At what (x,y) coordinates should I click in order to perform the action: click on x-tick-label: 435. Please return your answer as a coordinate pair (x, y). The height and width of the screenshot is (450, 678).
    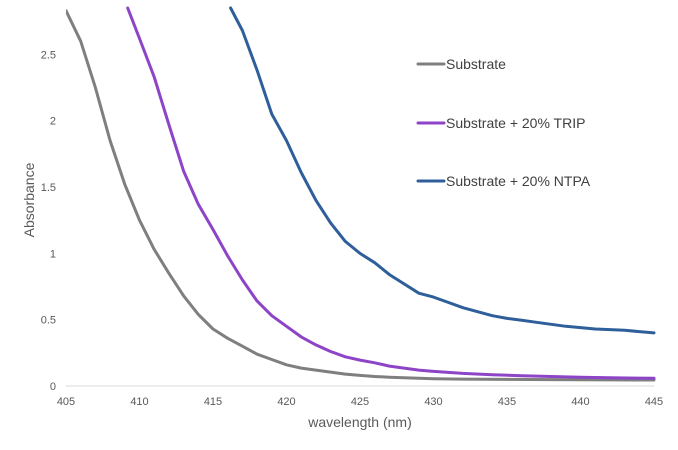
    Looking at the image, I should click on (507, 402).